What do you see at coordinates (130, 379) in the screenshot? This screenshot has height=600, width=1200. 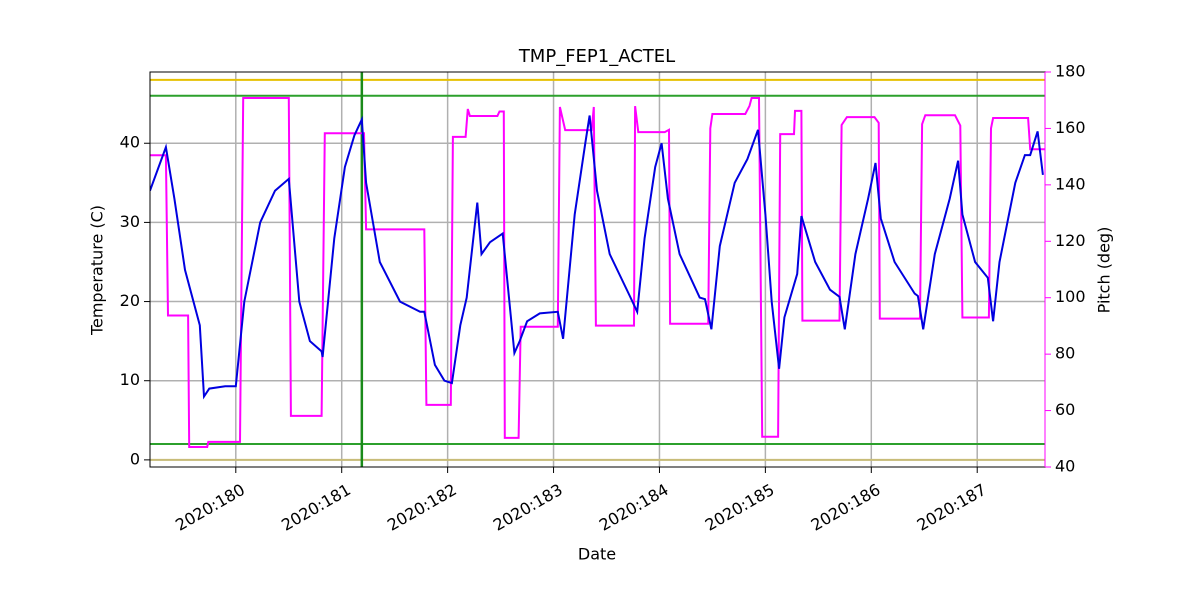 I see `y-tick-label: 10` at bounding box center [130, 379].